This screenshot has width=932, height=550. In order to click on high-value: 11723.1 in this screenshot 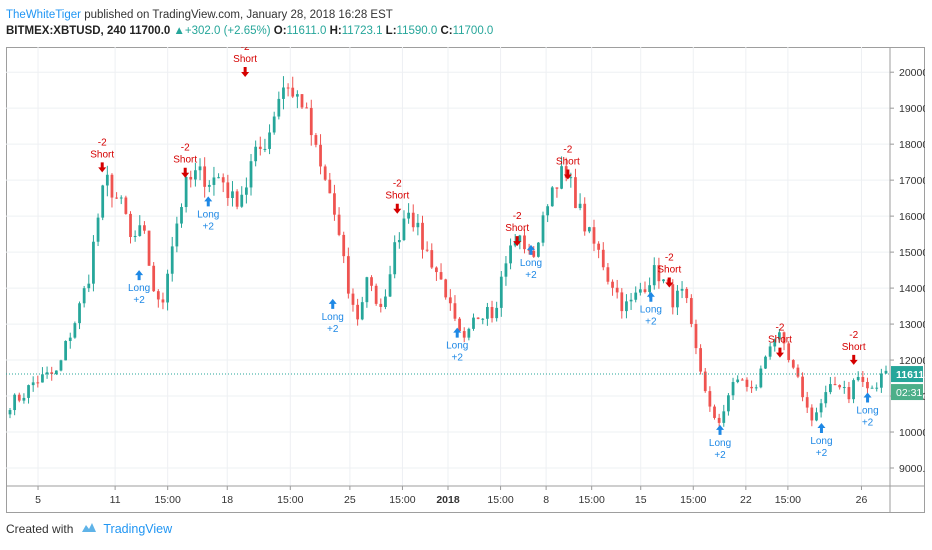, I will do `click(362, 31)`.